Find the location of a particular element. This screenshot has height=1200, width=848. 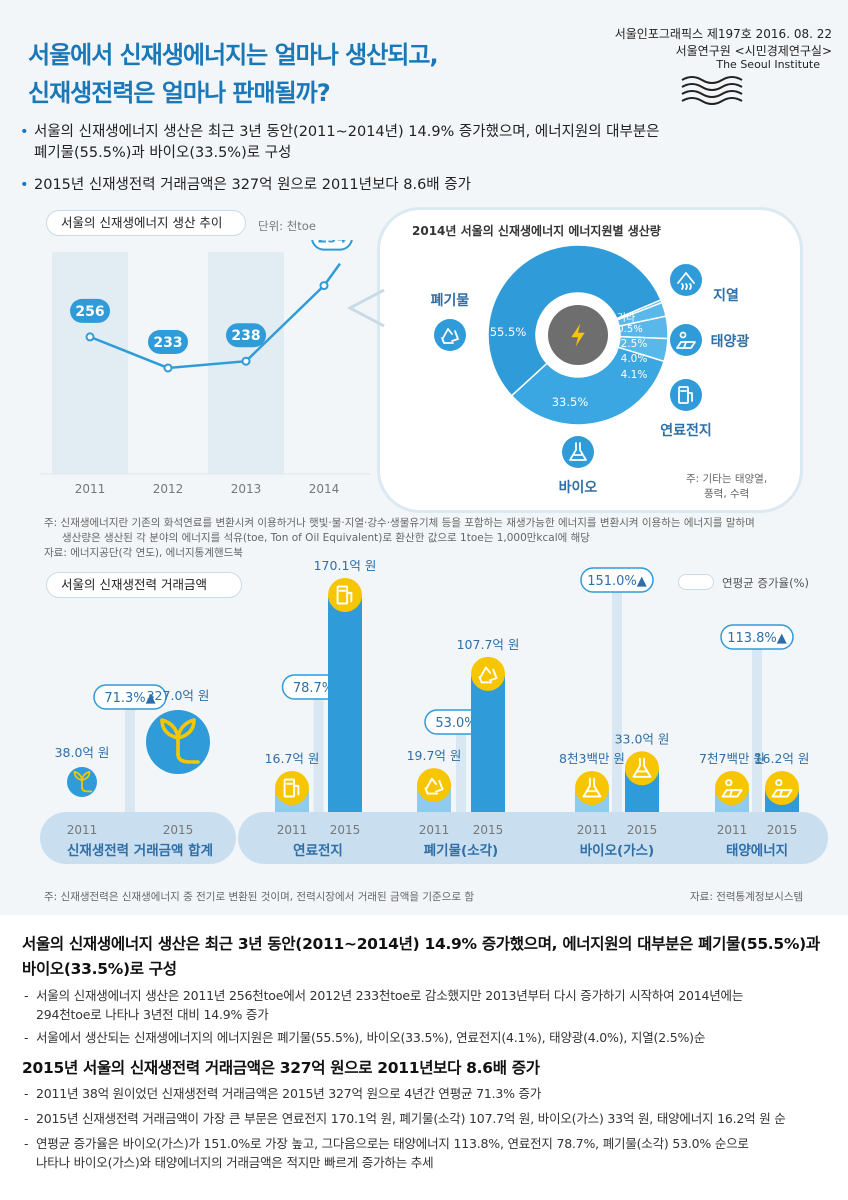

value-label: 8천3백만 원 is located at coordinates (592, 758).